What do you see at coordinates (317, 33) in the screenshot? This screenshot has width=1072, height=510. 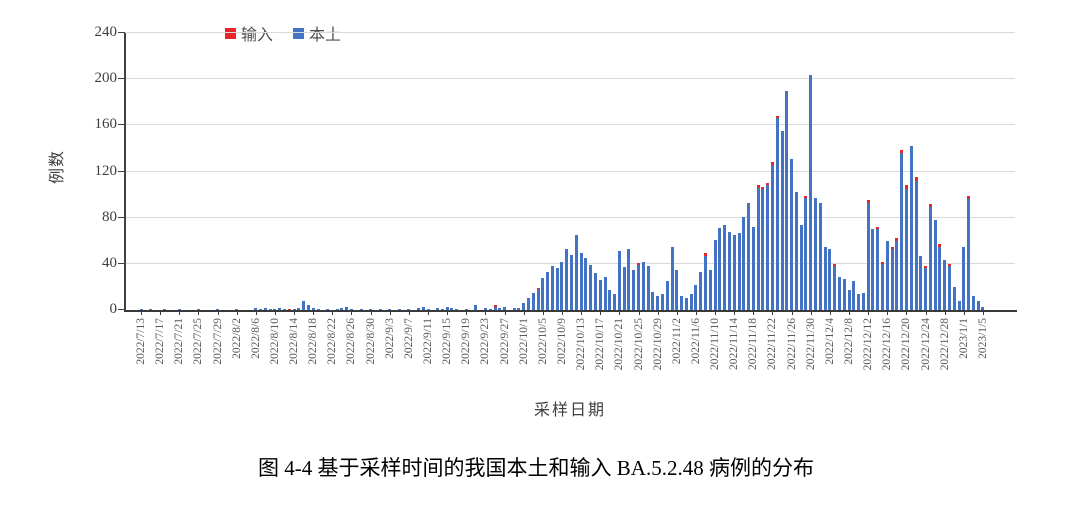 I see `legend-item-local: 本土` at bounding box center [317, 33].